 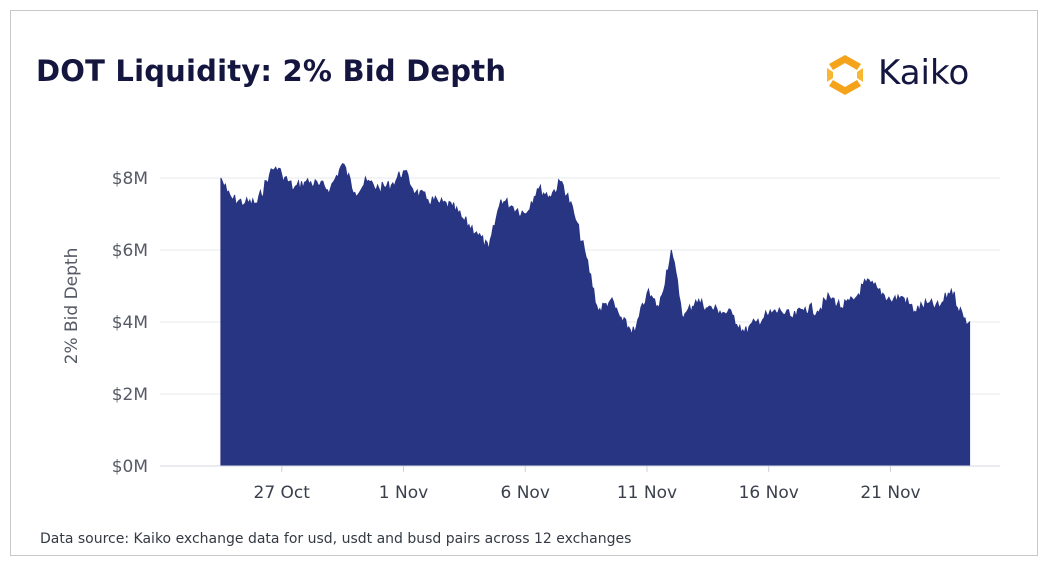 What do you see at coordinates (271, 71) in the screenshot?
I see `chart-title: DOT Liquidity: 2% Bid Depth` at bounding box center [271, 71].